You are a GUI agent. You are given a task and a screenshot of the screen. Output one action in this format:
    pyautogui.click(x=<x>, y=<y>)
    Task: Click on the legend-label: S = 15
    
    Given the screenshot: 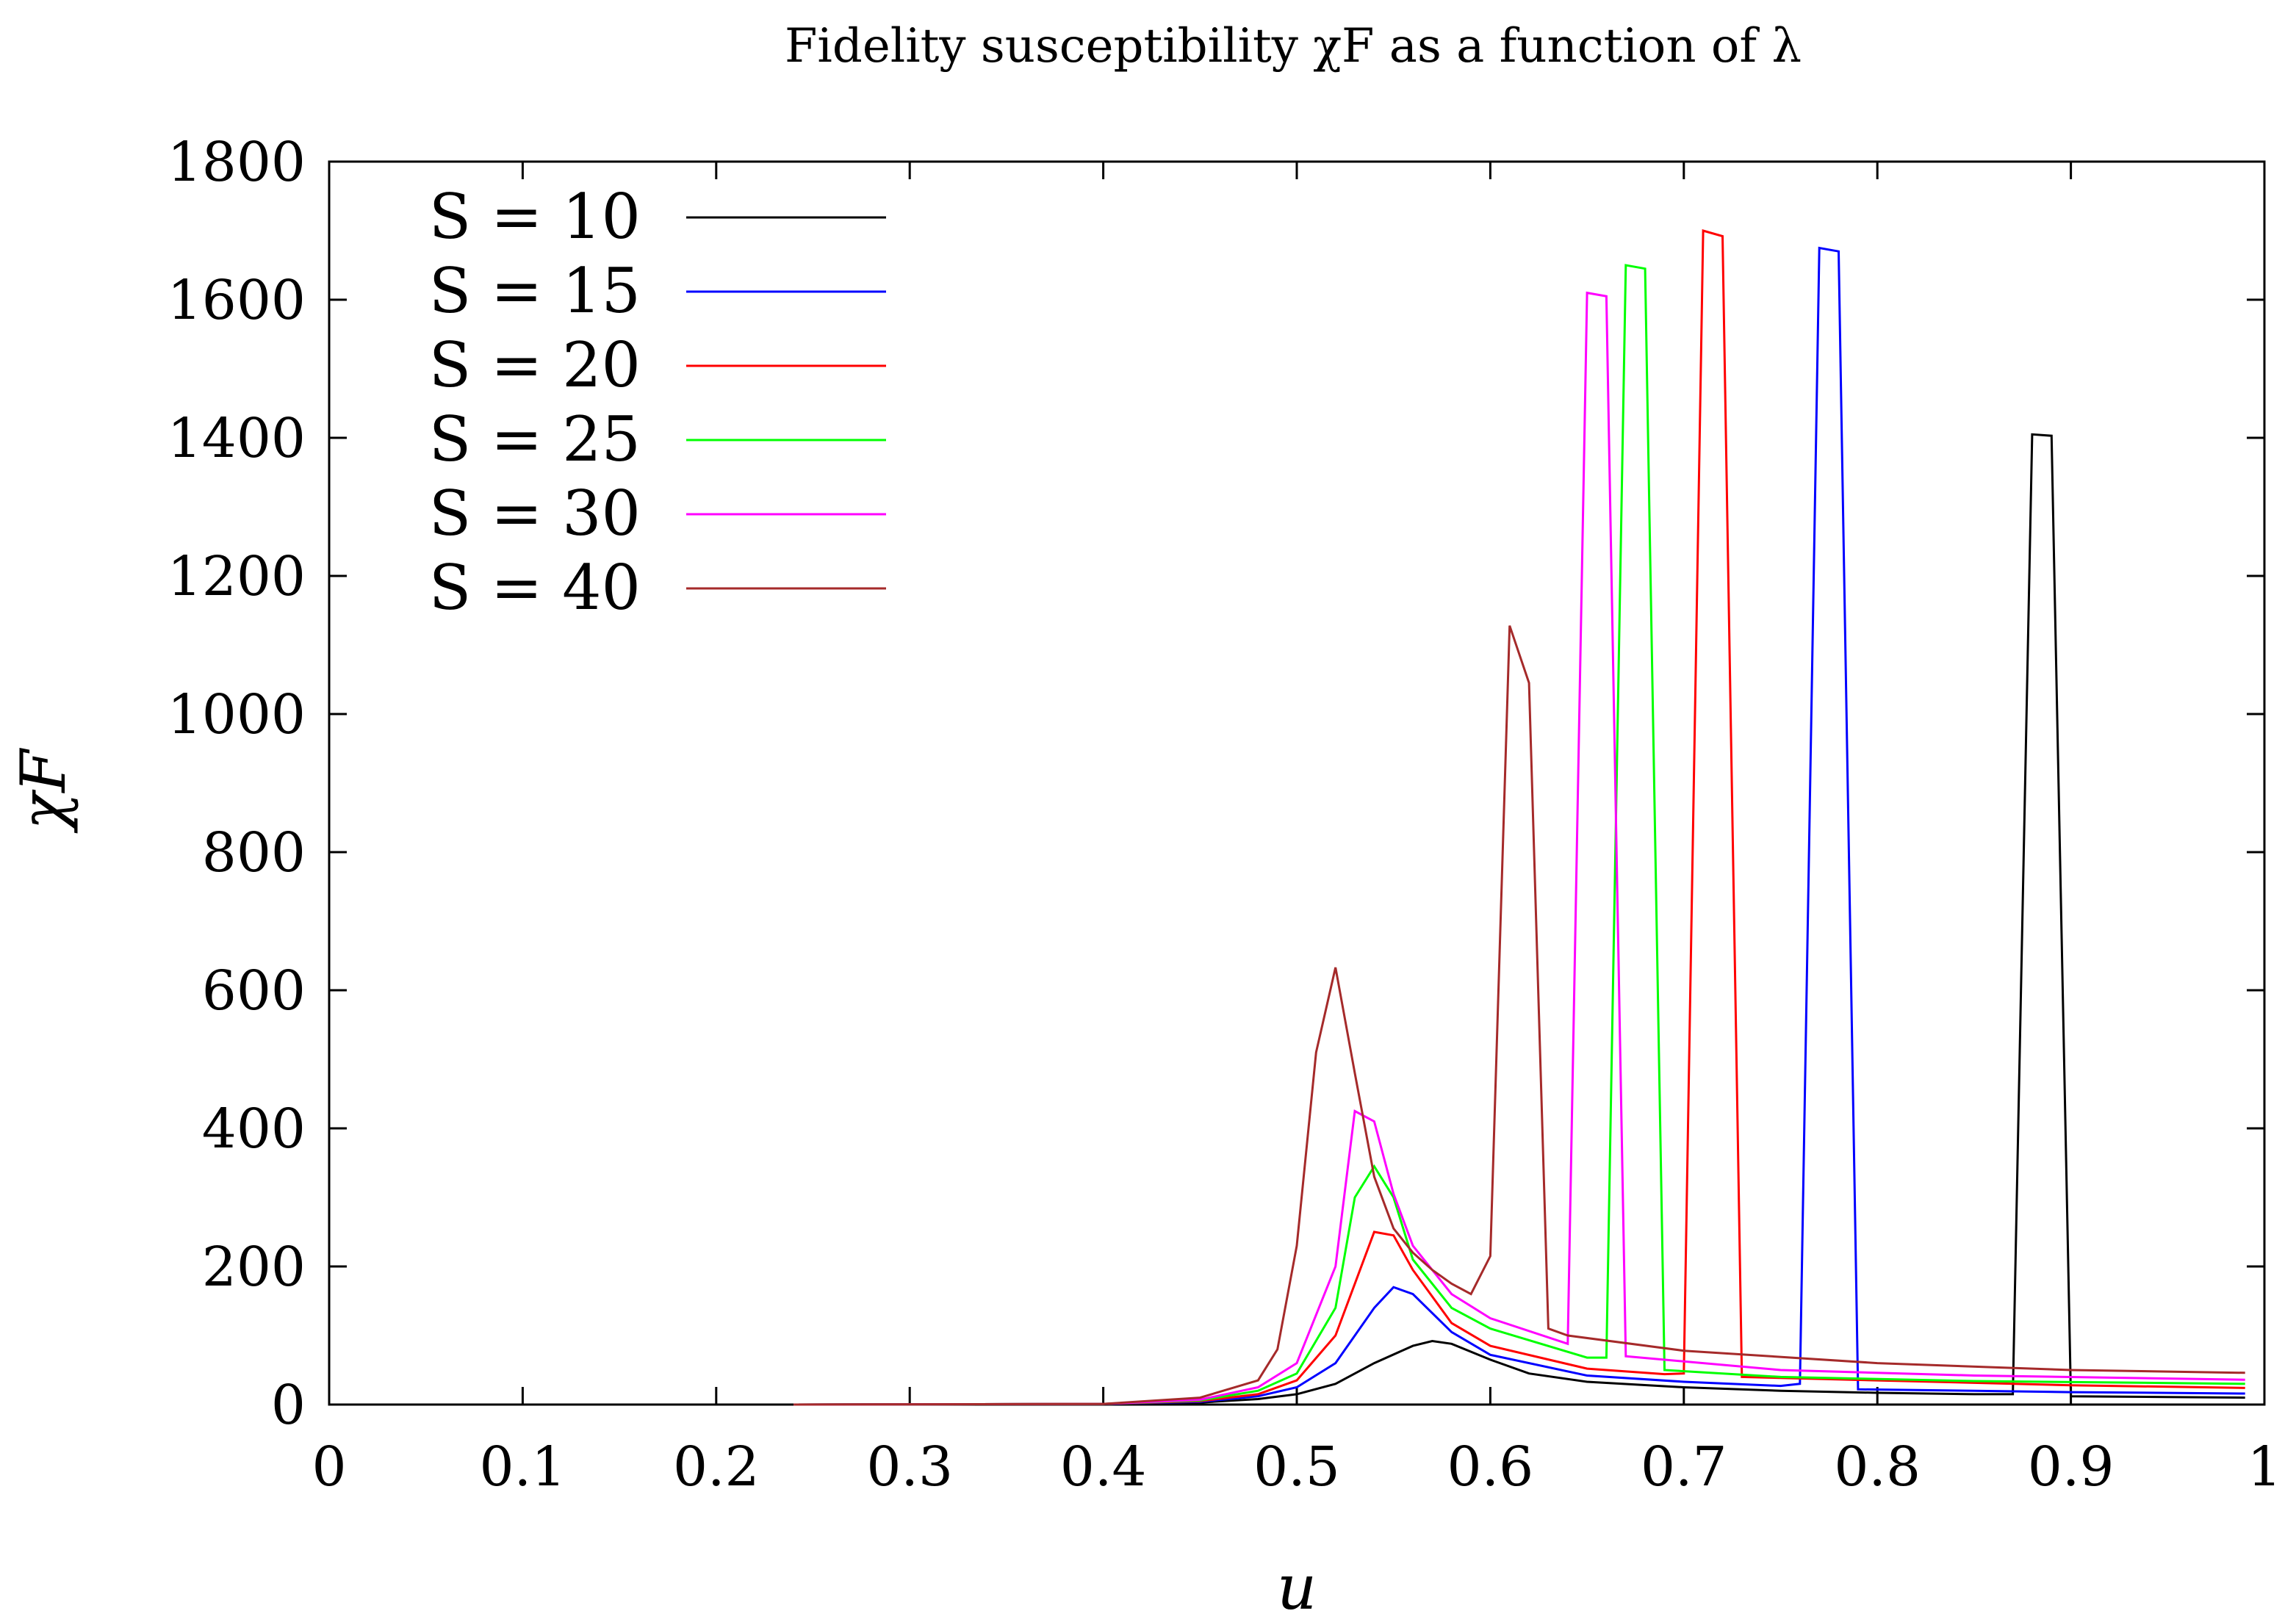 What is the action you would take?
    pyautogui.click(x=535, y=291)
    